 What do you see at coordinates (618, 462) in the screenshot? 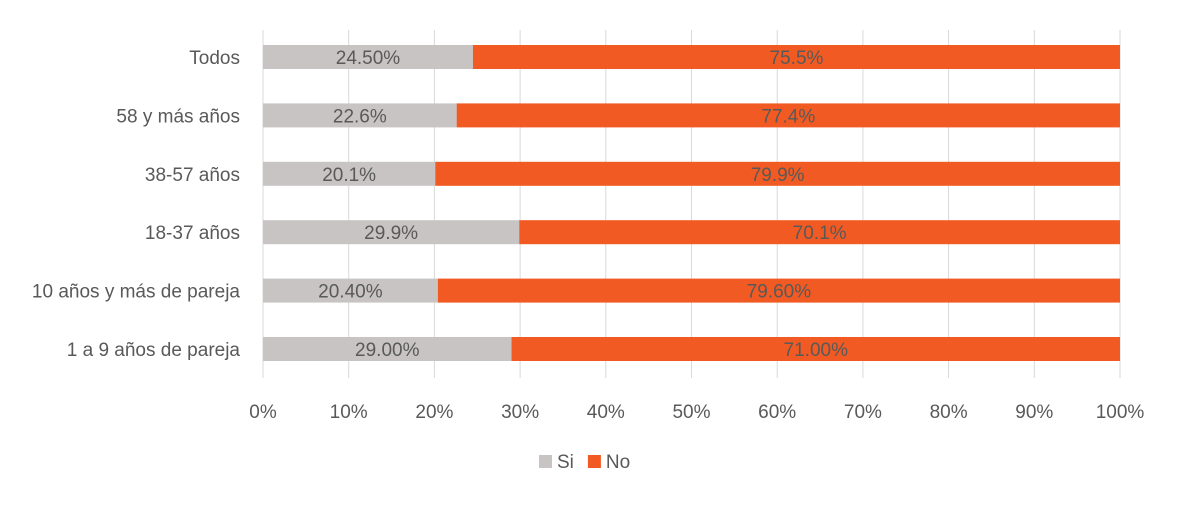
I see `legend-label: No` at bounding box center [618, 462].